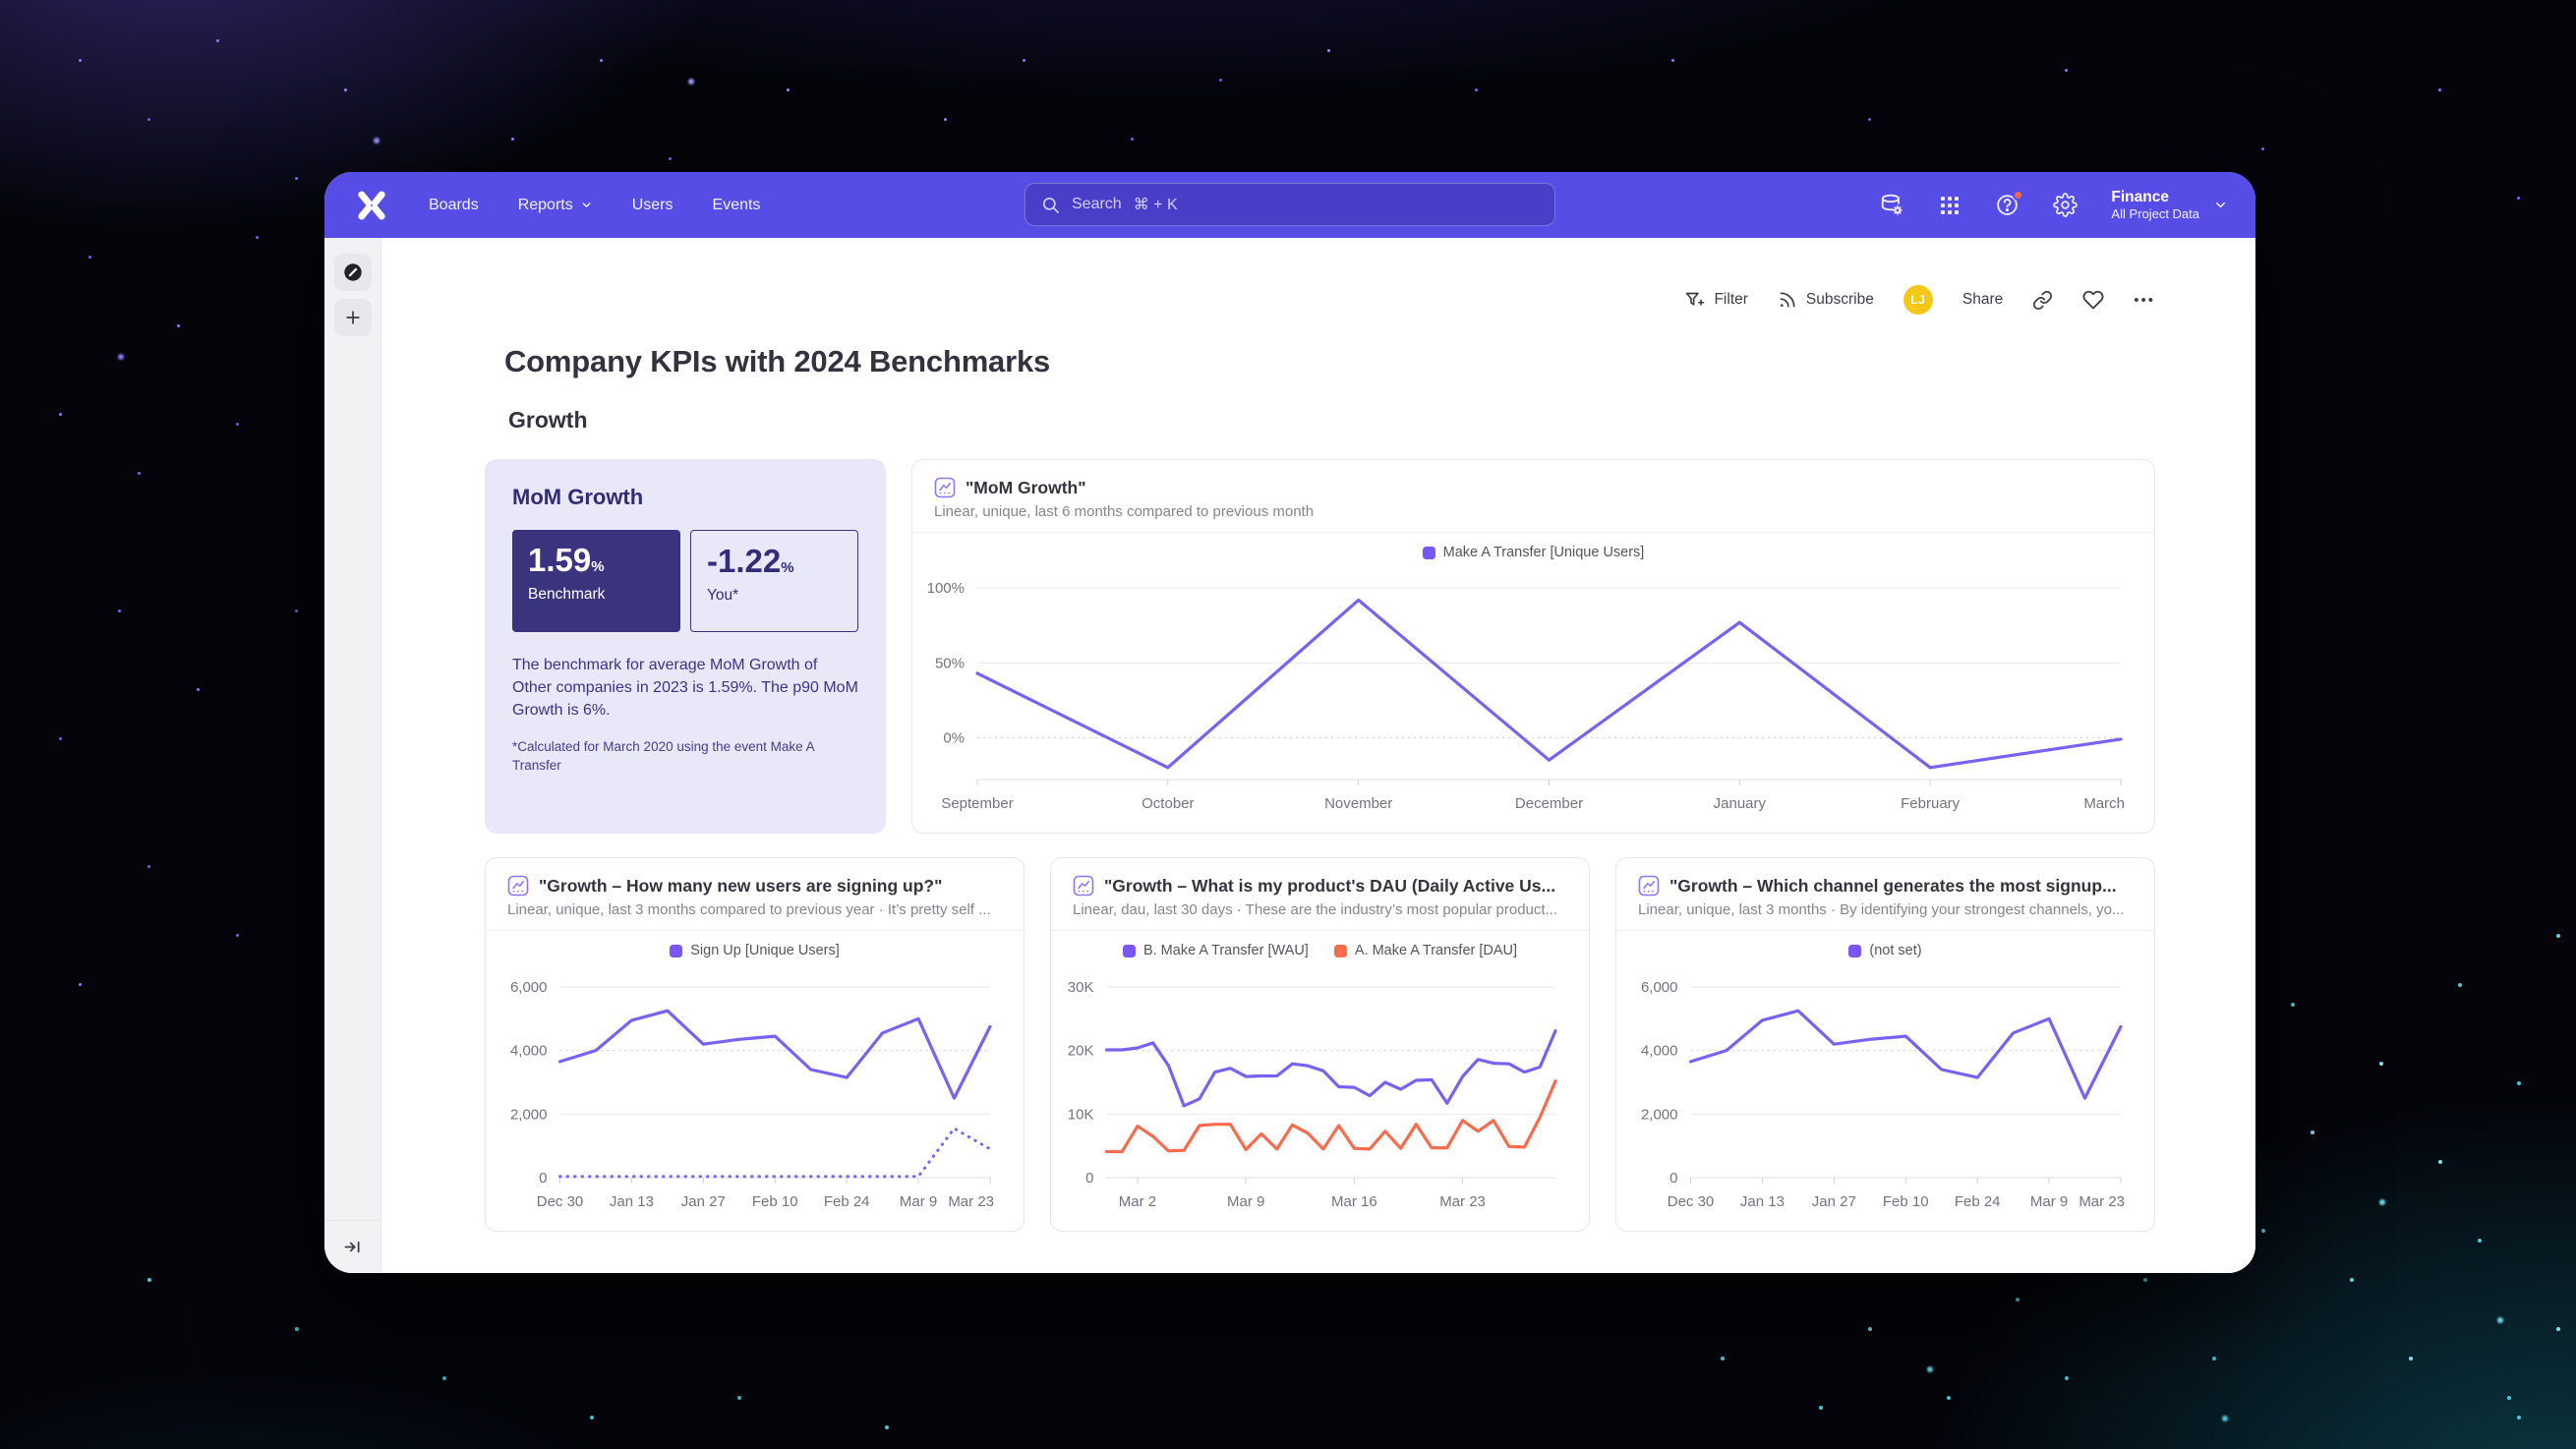 The width and height of the screenshot is (2576, 1449). Describe the element at coordinates (1354, 1201) in the screenshot. I see `svg-text: Mar 16` at that location.